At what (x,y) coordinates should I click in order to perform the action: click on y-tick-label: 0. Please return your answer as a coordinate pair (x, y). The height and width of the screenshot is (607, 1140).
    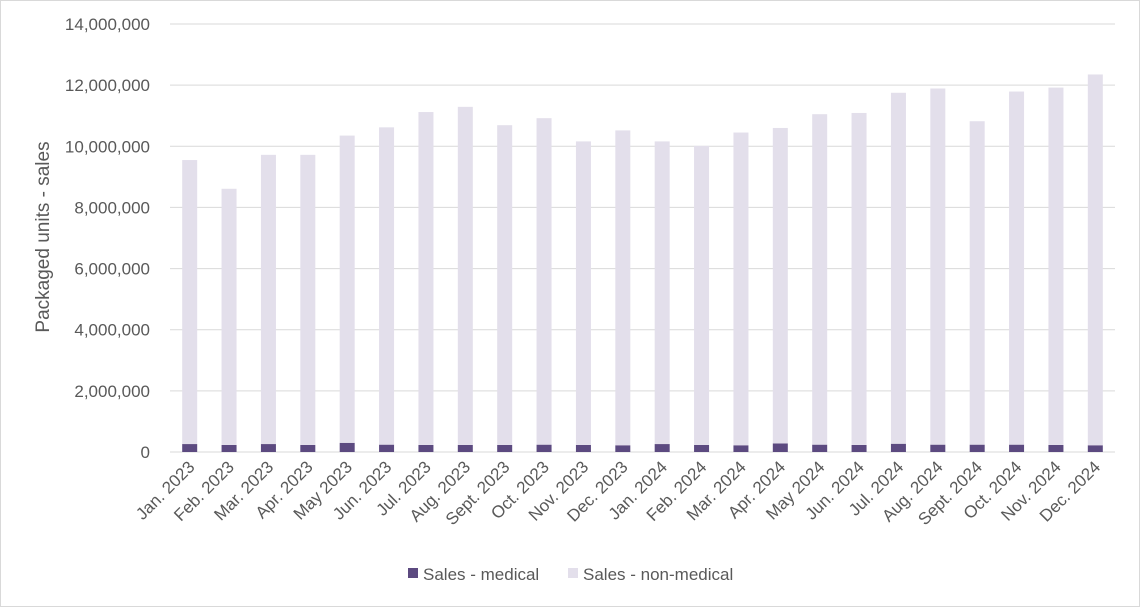
    Looking at the image, I should click on (145, 452).